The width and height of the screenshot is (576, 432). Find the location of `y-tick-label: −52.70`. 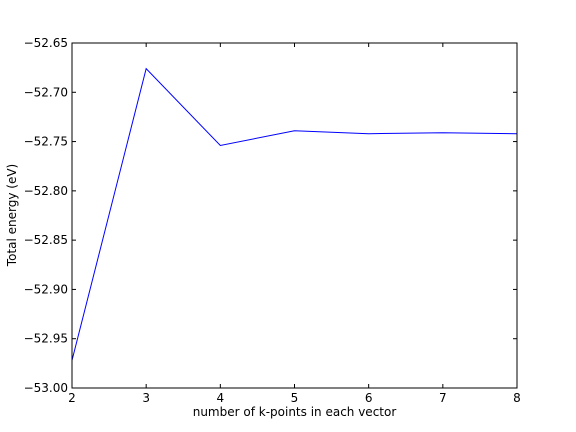

y-tick-label: −52.70 is located at coordinates (46, 92).